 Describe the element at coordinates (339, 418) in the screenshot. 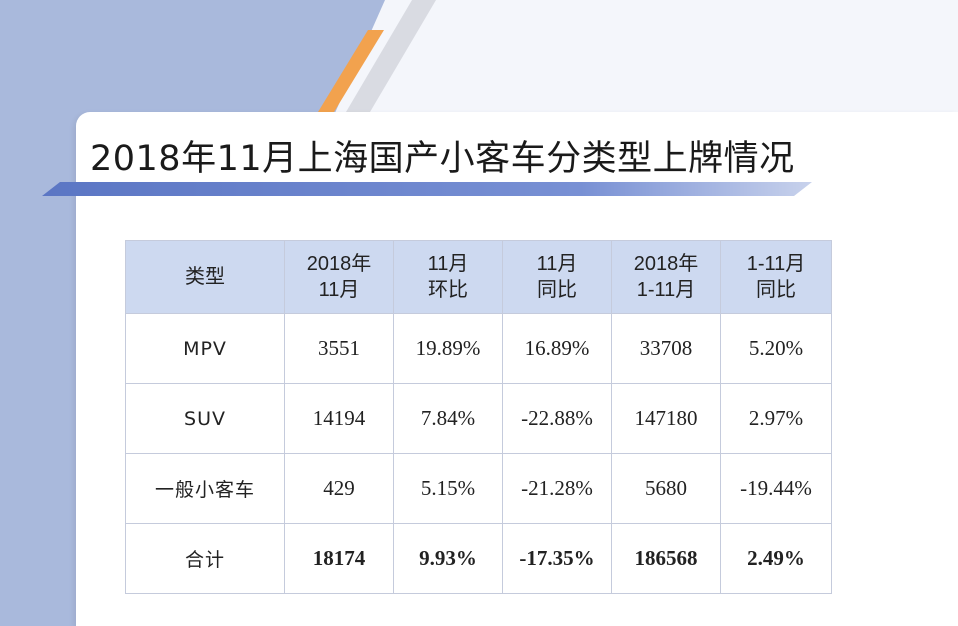

I see `cell-value: 14194` at that location.